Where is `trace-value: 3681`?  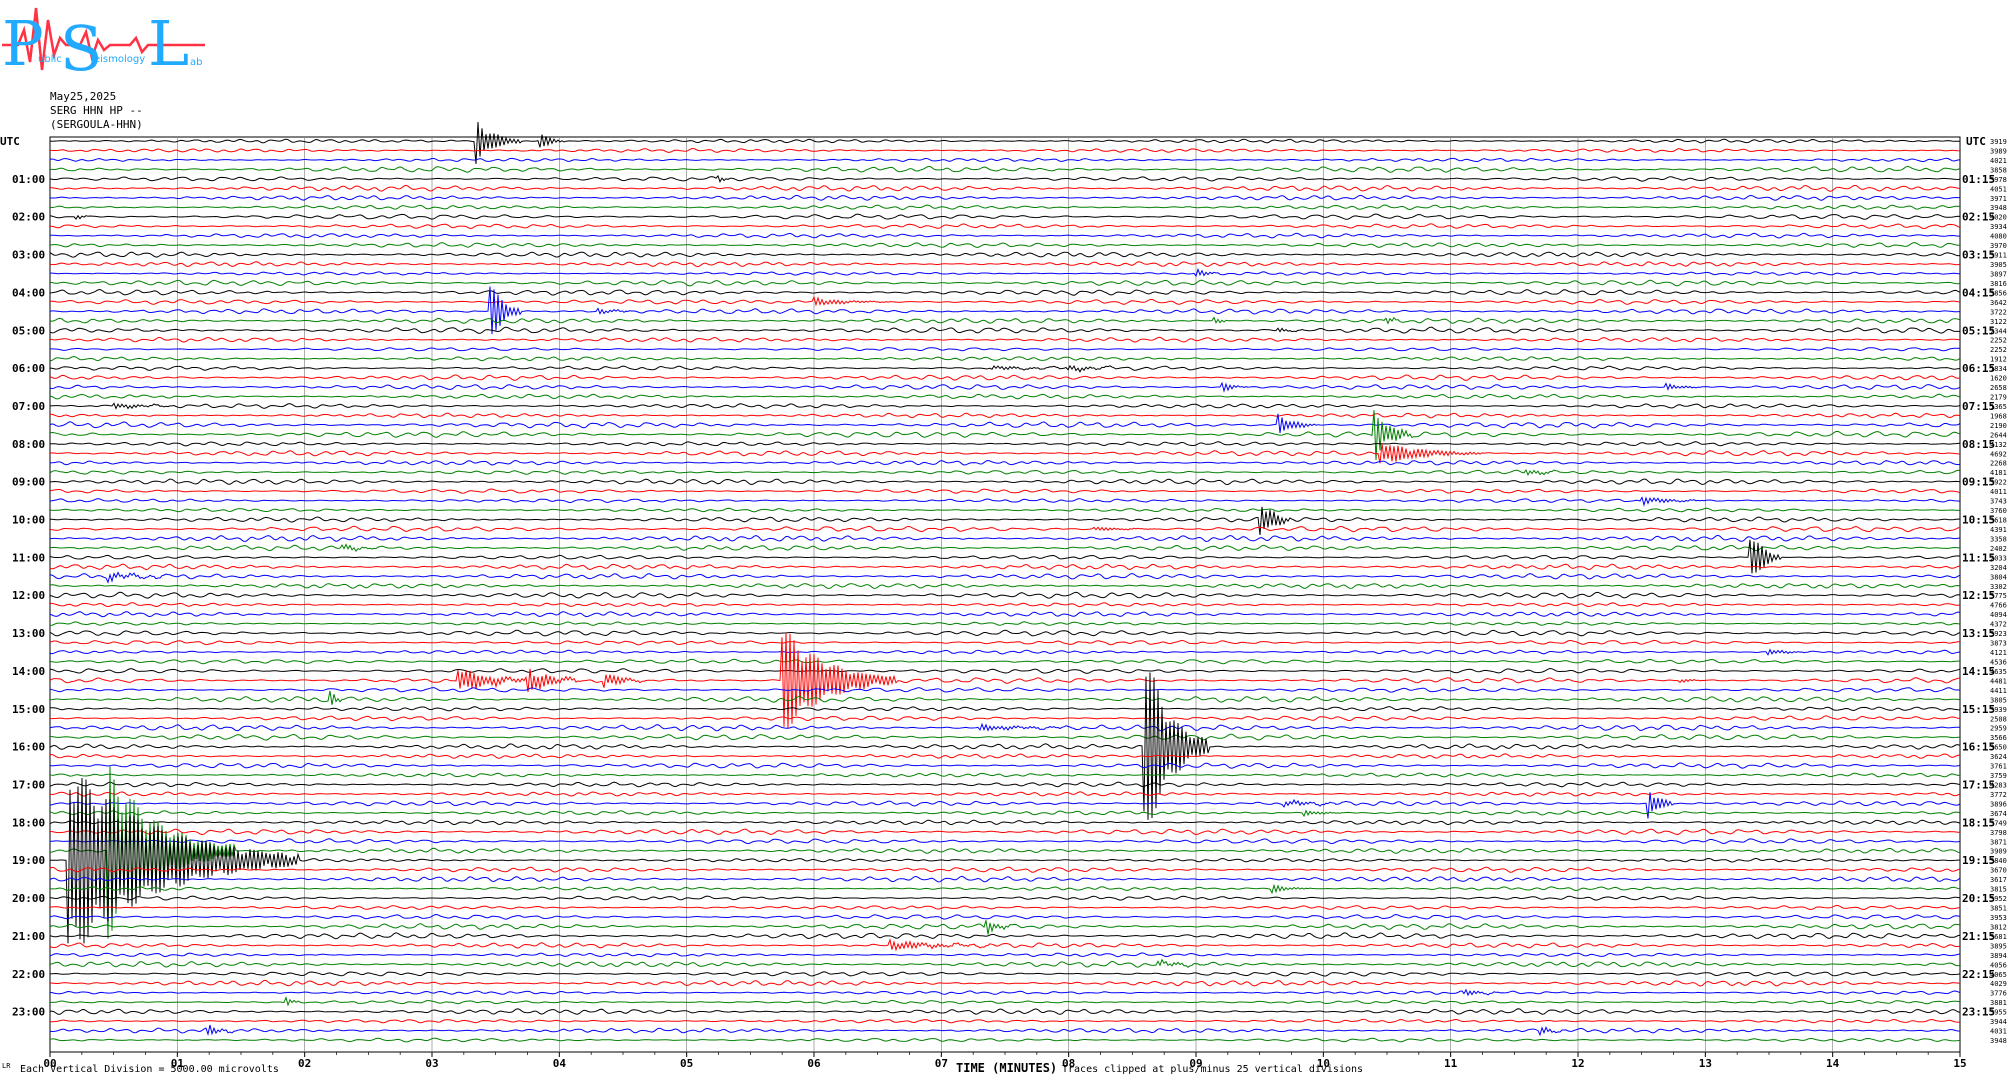
trace-value: 3681 is located at coordinates (1998, 937).